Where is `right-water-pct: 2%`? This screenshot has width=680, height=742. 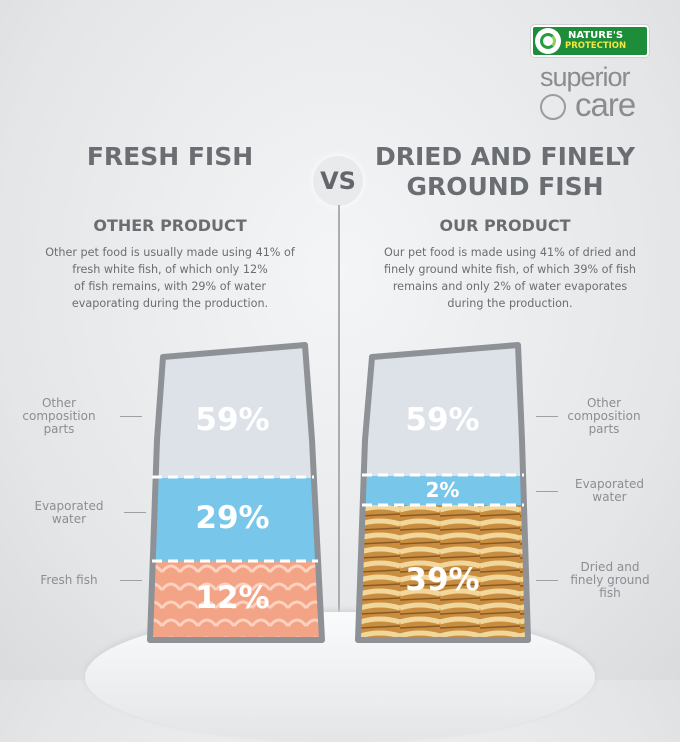 right-water-pct: 2% is located at coordinates (442, 490).